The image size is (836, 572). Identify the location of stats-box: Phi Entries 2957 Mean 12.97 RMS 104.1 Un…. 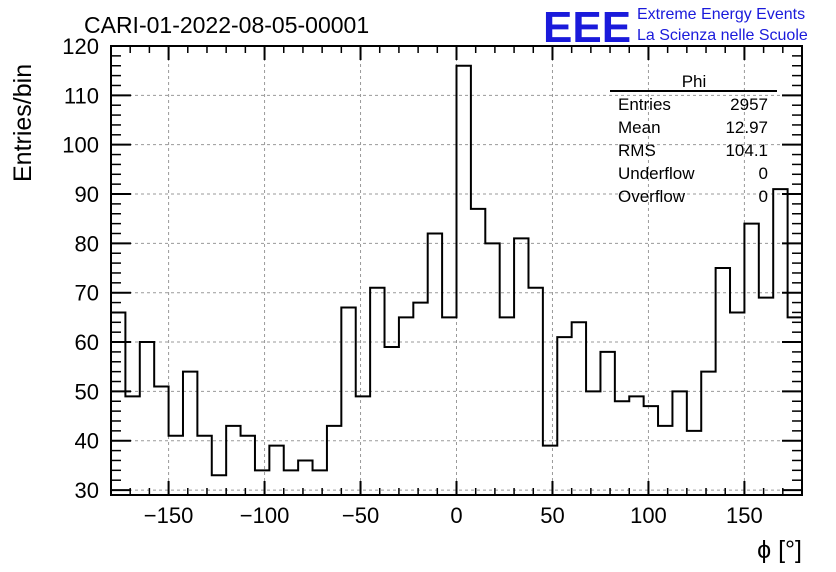
(693, 139).